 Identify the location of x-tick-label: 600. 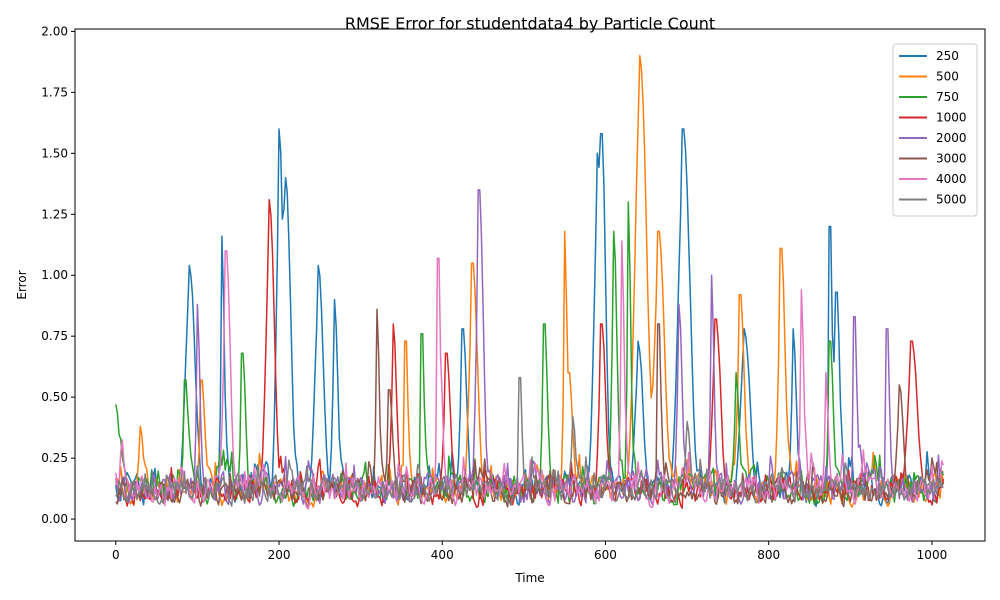
(605, 555).